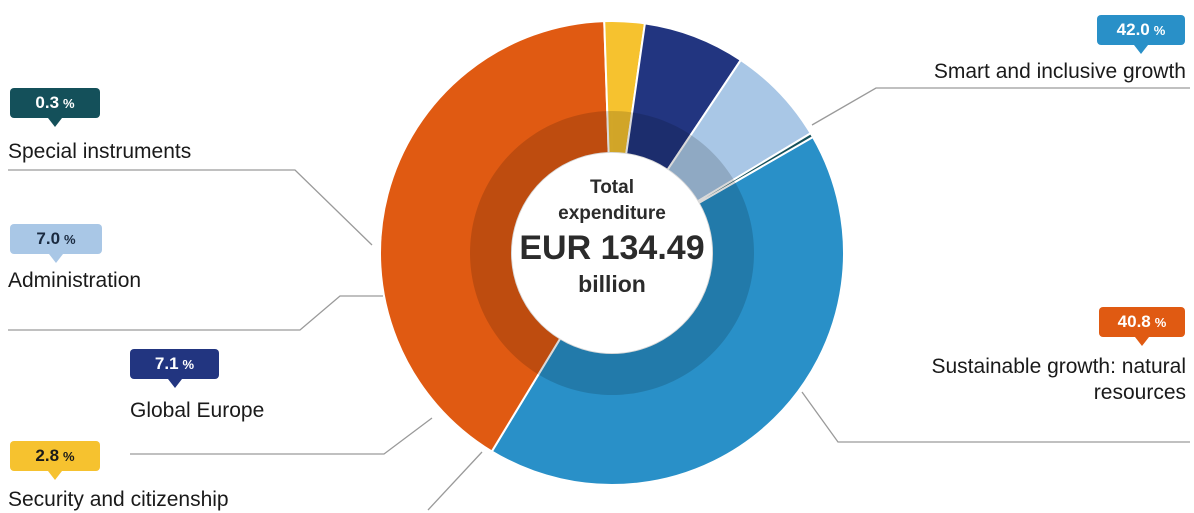  I want to click on center-line-1: Total, so click(612, 187).